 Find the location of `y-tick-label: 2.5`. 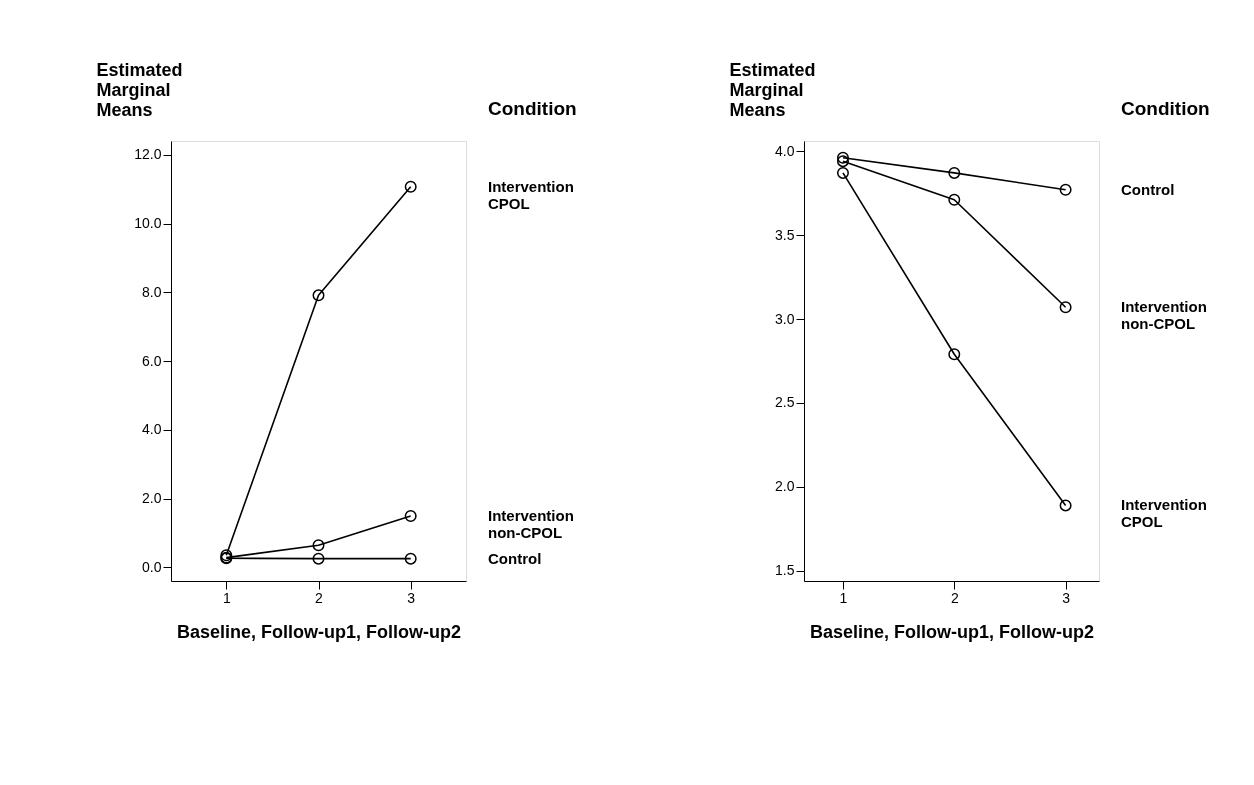

y-tick-label: 2.5 is located at coordinates (785, 402).